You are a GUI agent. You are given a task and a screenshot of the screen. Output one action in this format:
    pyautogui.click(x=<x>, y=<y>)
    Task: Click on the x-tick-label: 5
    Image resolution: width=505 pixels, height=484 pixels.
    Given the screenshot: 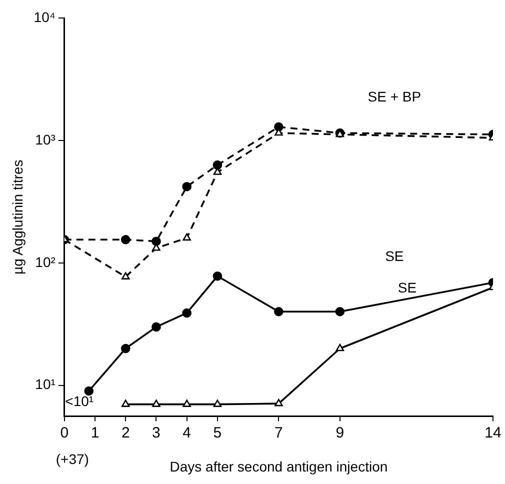 What is the action you would take?
    pyautogui.click(x=217, y=433)
    